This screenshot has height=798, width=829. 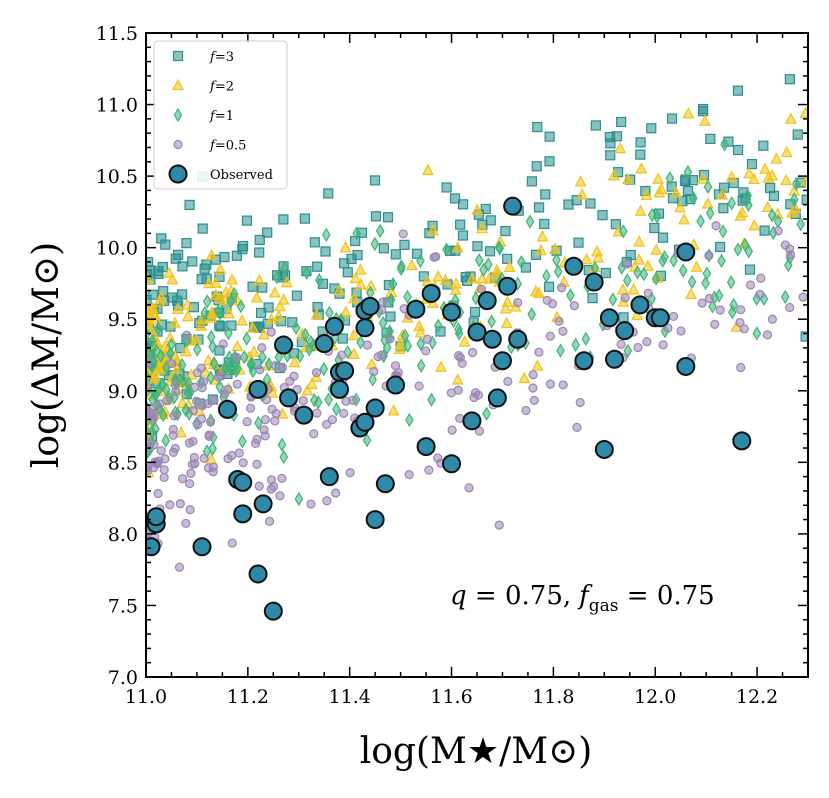 What do you see at coordinates (146, 697) in the screenshot?
I see `x-tick-label: 11.0` at bounding box center [146, 697].